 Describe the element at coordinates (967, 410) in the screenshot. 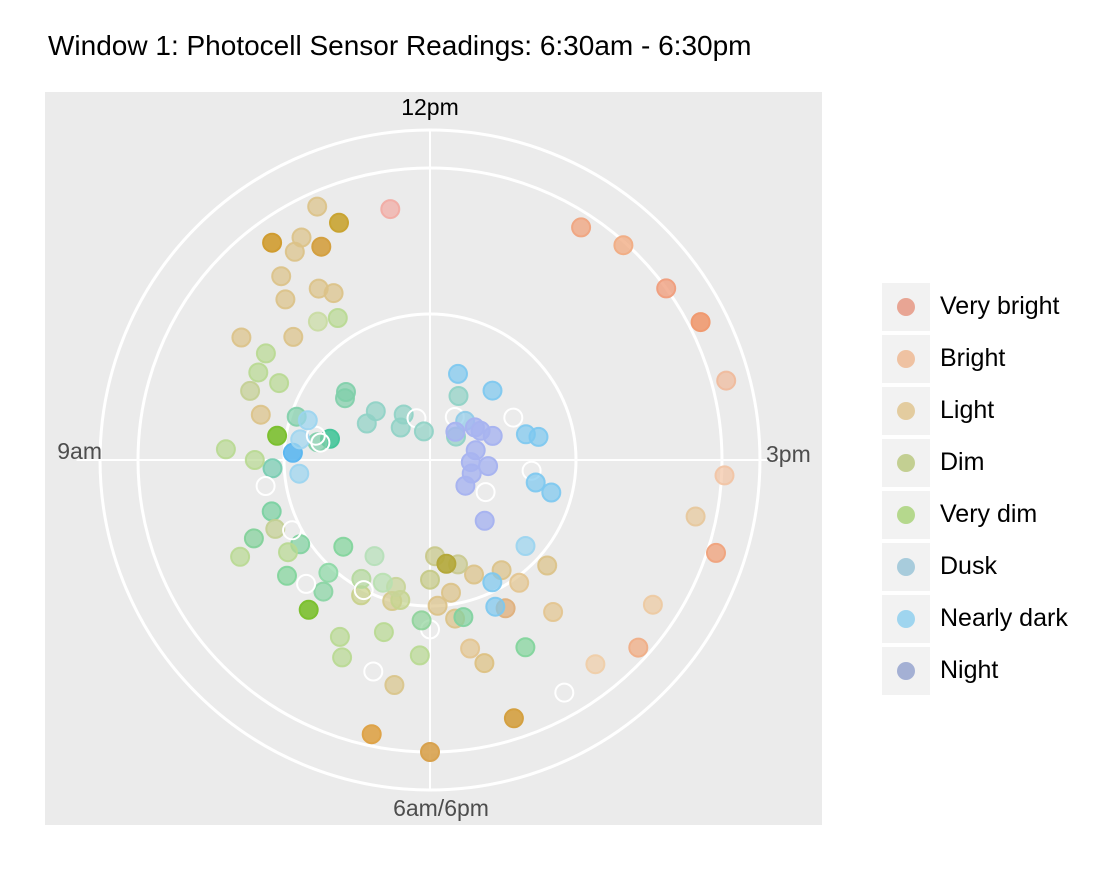

I see `legend-label: Light` at that location.